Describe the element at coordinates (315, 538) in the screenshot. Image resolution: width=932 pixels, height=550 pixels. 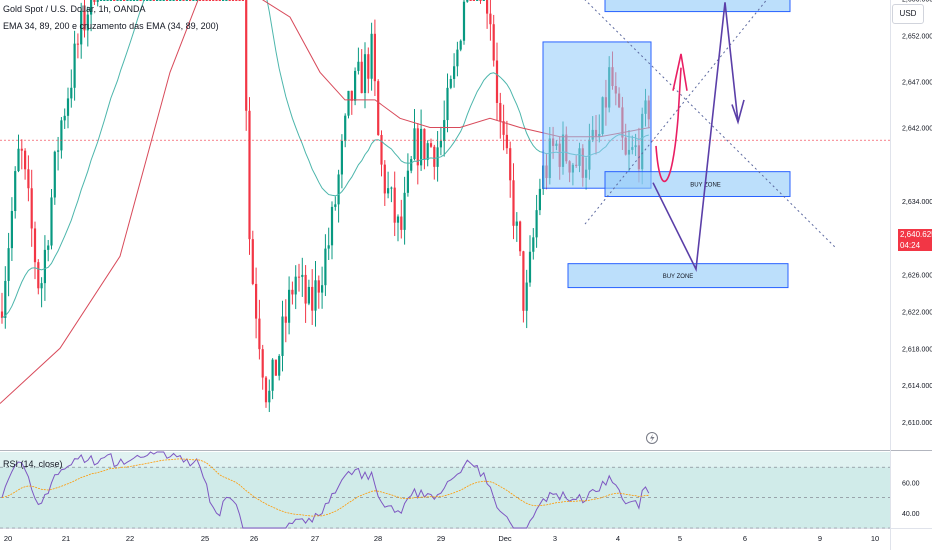
I see `time-tick-label: 27` at that location.